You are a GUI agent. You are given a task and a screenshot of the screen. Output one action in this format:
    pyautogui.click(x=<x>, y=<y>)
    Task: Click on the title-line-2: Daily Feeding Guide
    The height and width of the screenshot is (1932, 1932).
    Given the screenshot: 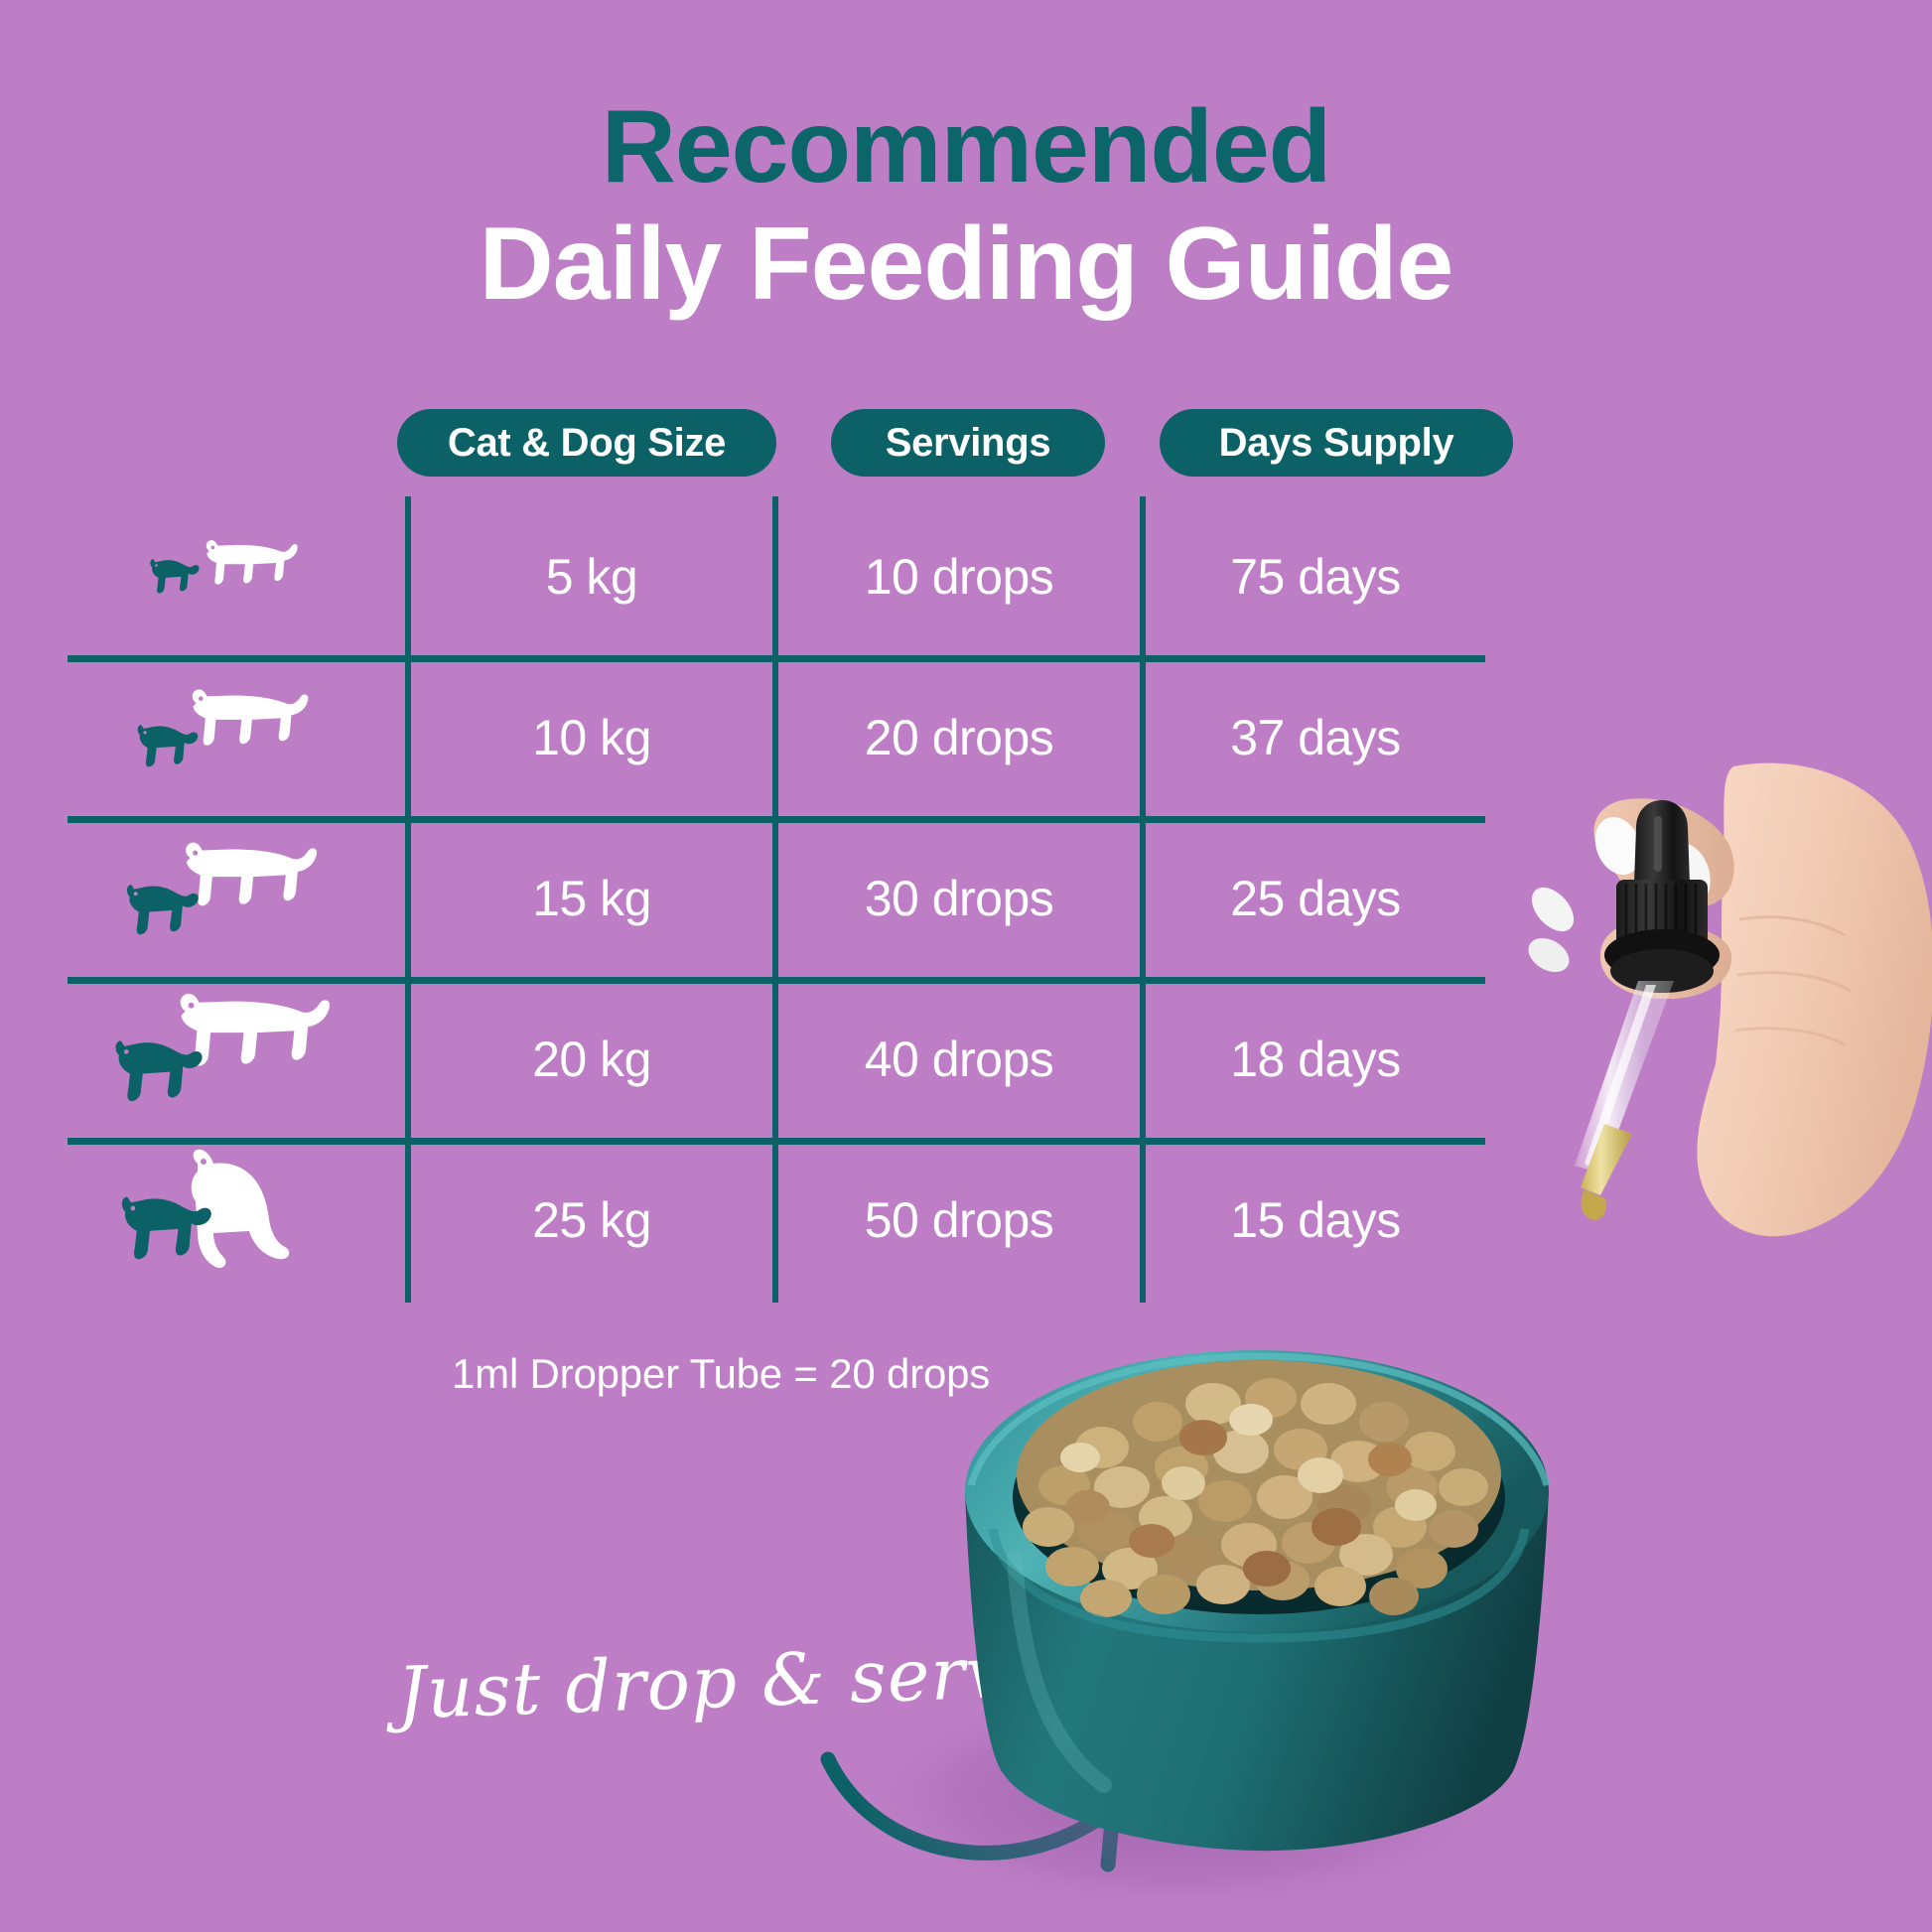 What is the action you would take?
    pyautogui.click(x=967, y=265)
    